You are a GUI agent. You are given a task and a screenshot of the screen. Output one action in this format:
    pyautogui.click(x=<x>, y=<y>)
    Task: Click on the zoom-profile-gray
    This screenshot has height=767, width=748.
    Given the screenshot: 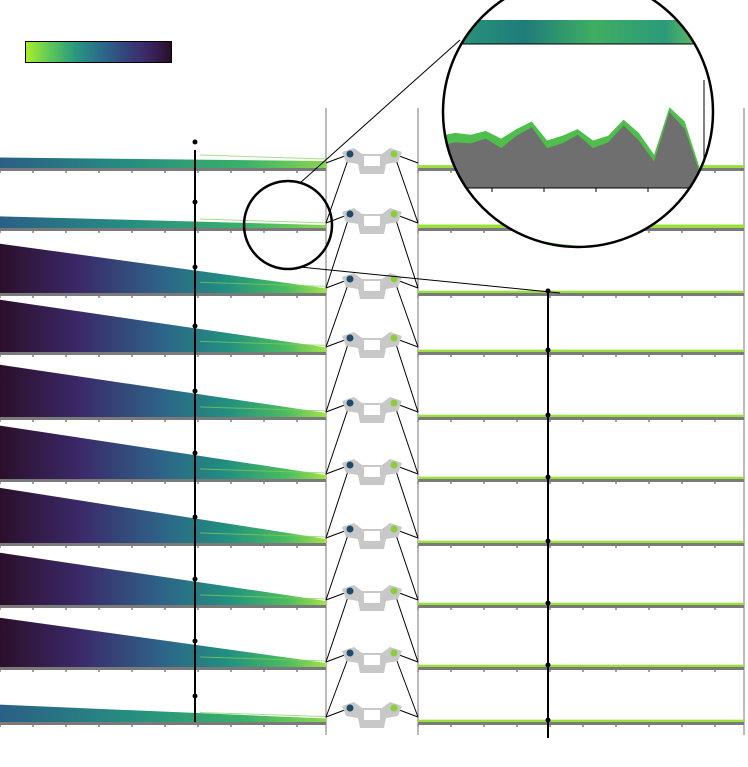 What is the action you would take?
    pyautogui.click(x=571, y=150)
    